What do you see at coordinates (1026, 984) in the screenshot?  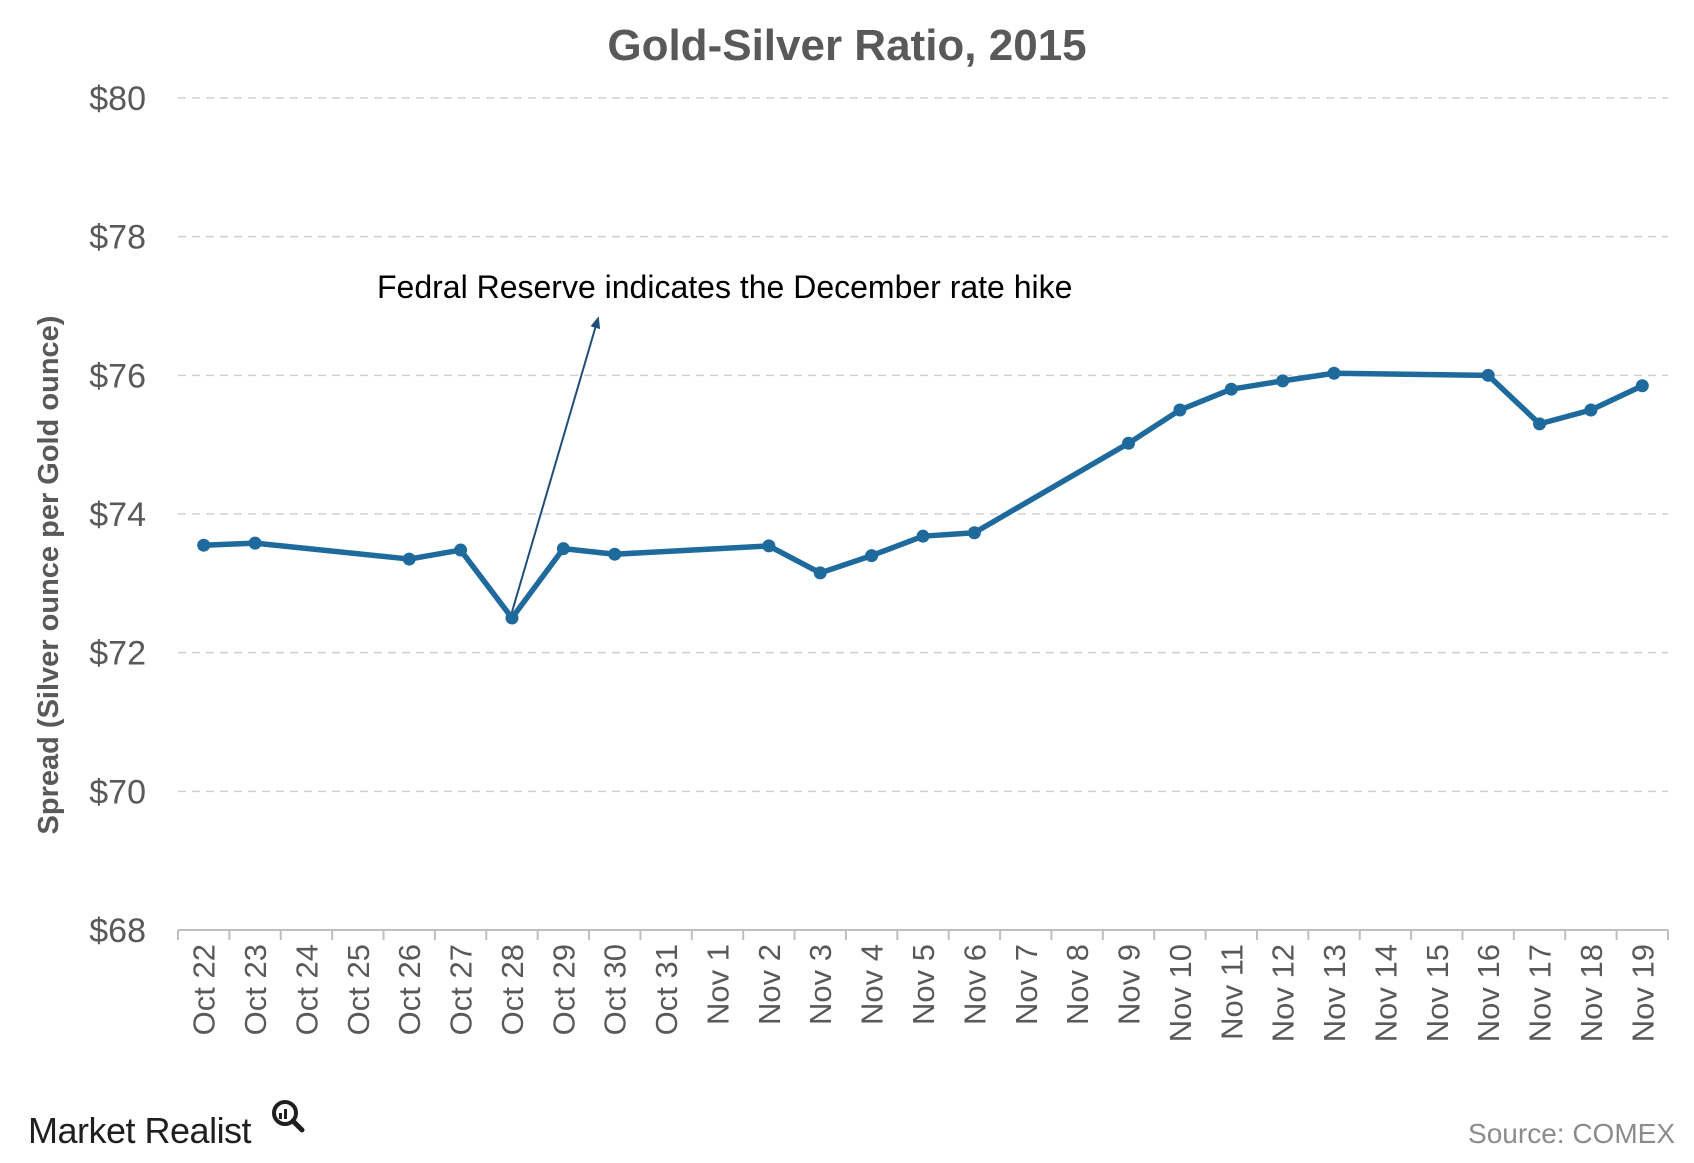 I see `x-tick-label: Nov 7` at bounding box center [1026, 984].